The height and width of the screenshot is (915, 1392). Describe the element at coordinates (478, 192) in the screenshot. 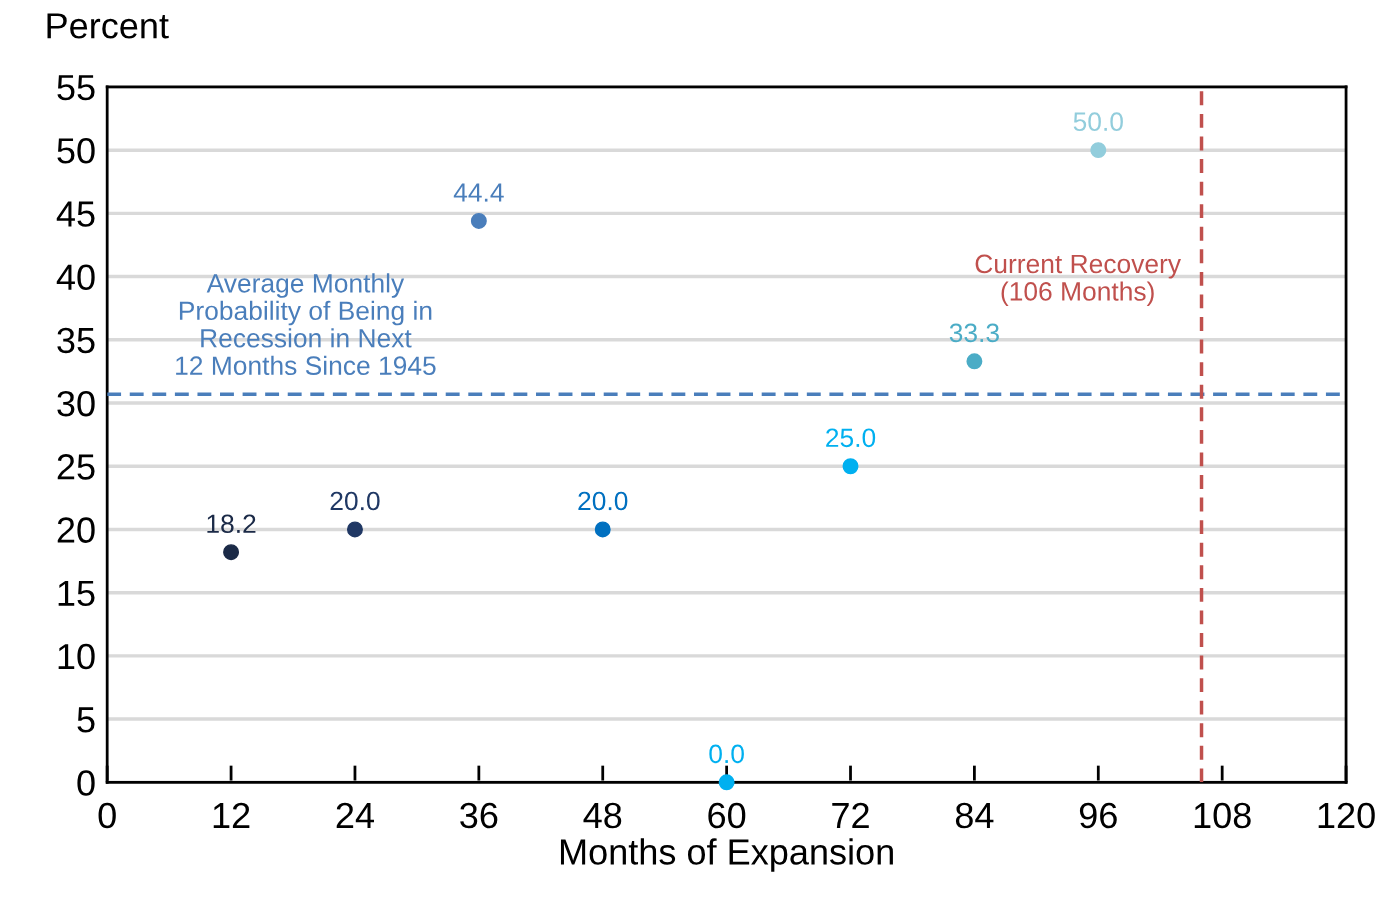

I see `data-label: 44.4` at that location.